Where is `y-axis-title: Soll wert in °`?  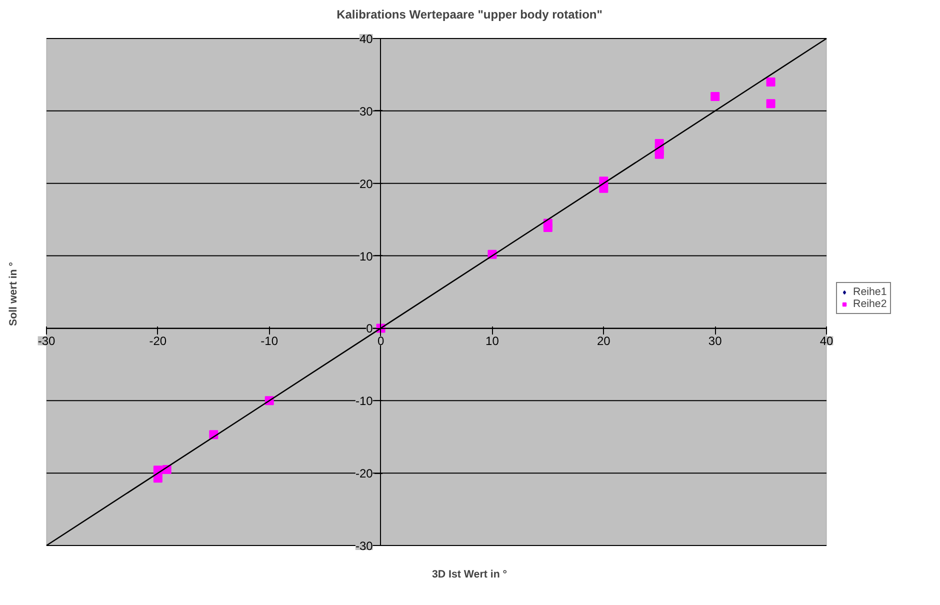 y-axis-title: Soll wert in ° is located at coordinates (14, 294).